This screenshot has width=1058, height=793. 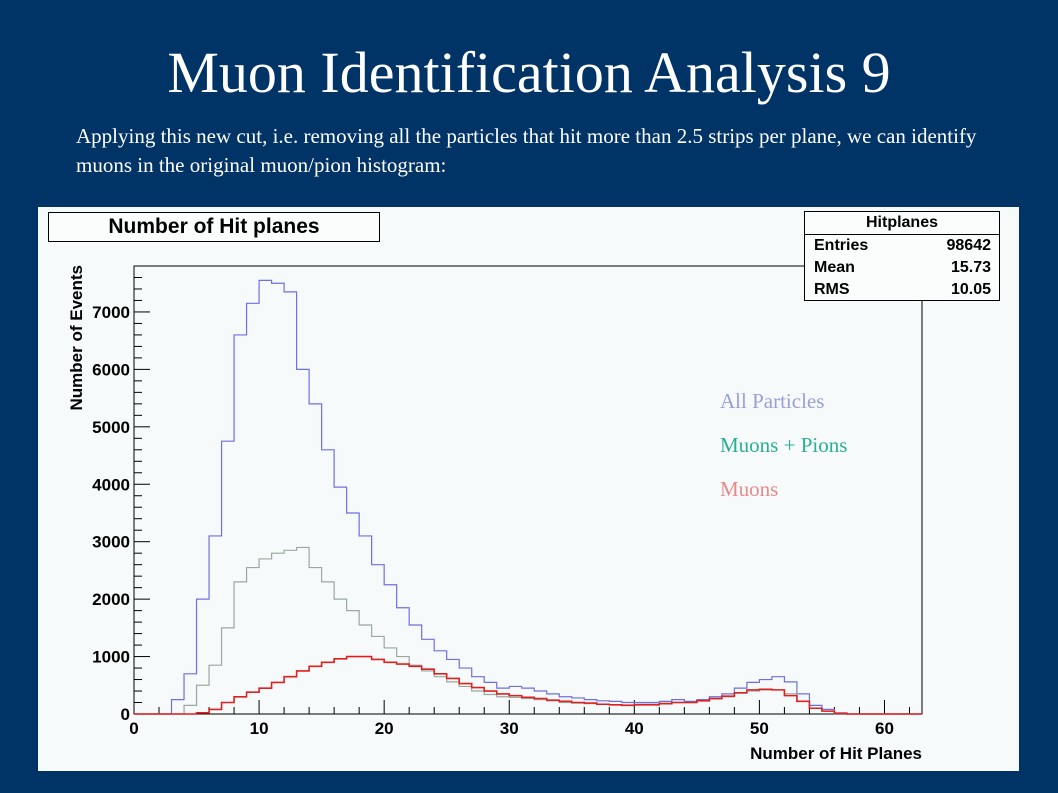 What do you see at coordinates (969, 245) in the screenshot?
I see `stats-value: 98642` at bounding box center [969, 245].